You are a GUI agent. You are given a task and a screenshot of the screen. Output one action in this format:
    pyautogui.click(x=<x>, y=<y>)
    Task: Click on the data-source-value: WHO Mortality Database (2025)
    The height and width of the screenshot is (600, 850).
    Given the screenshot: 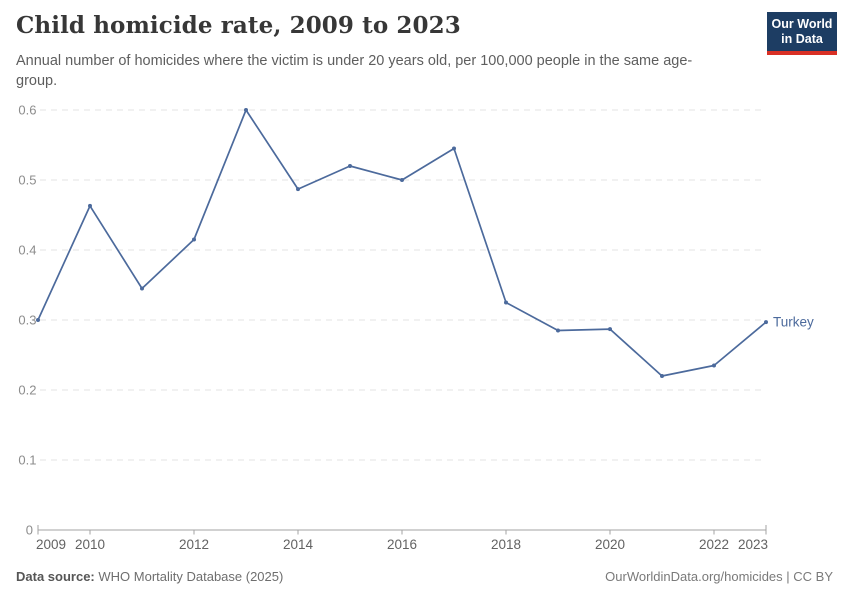 What is the action you would take?
    pyautogui.click(x=191, y=576)
    